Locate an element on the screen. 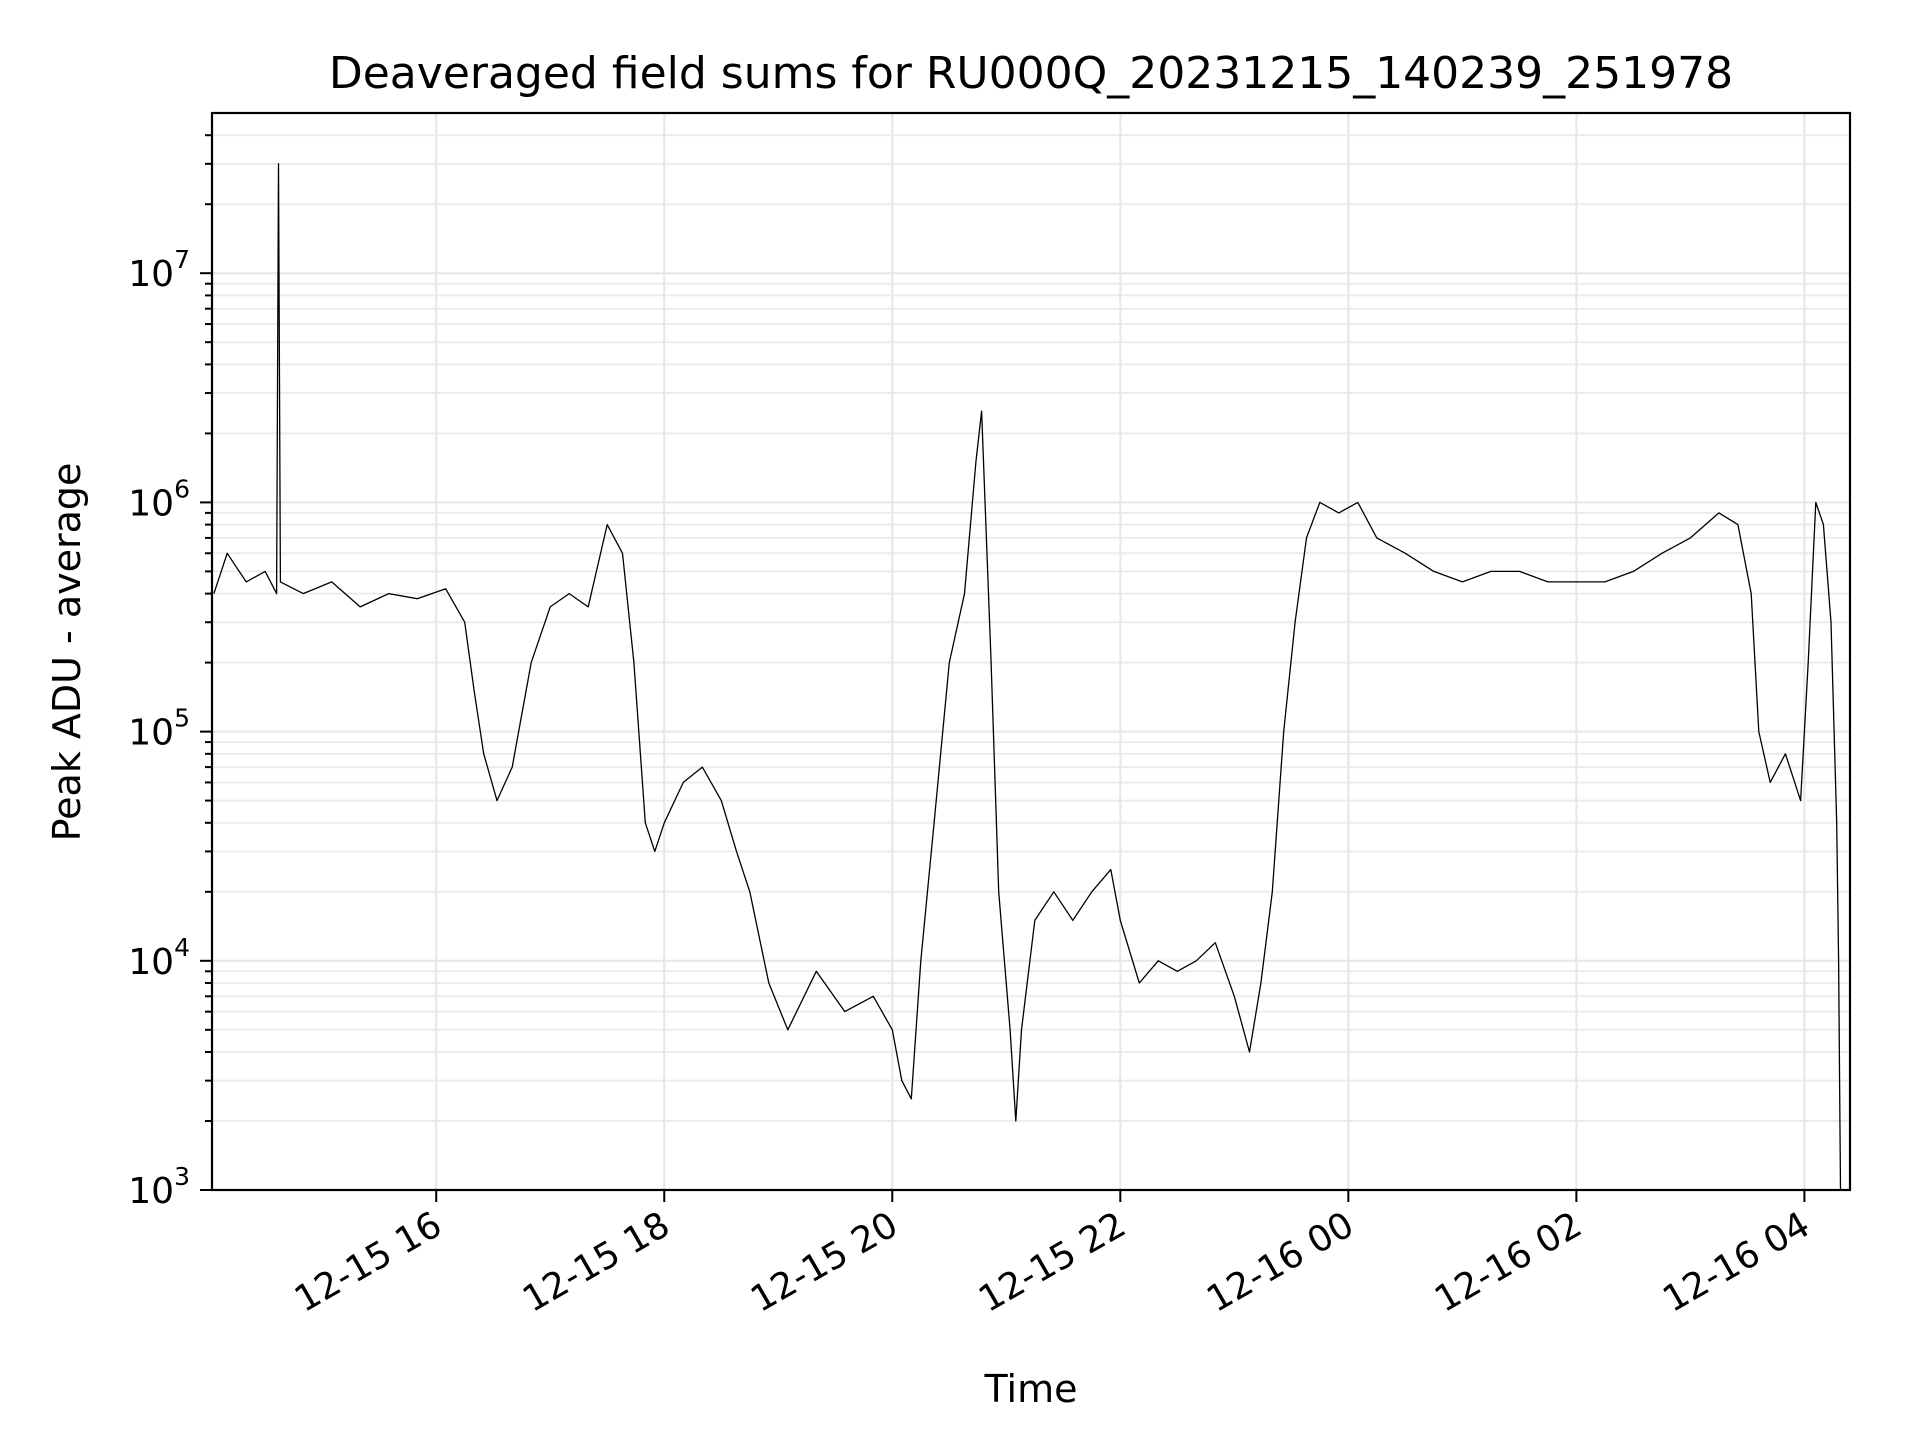 Image resolution: width=1920 pixels, height=1440 pixels. y-tick-label: 10³ is located at coordinates (159, 1187).